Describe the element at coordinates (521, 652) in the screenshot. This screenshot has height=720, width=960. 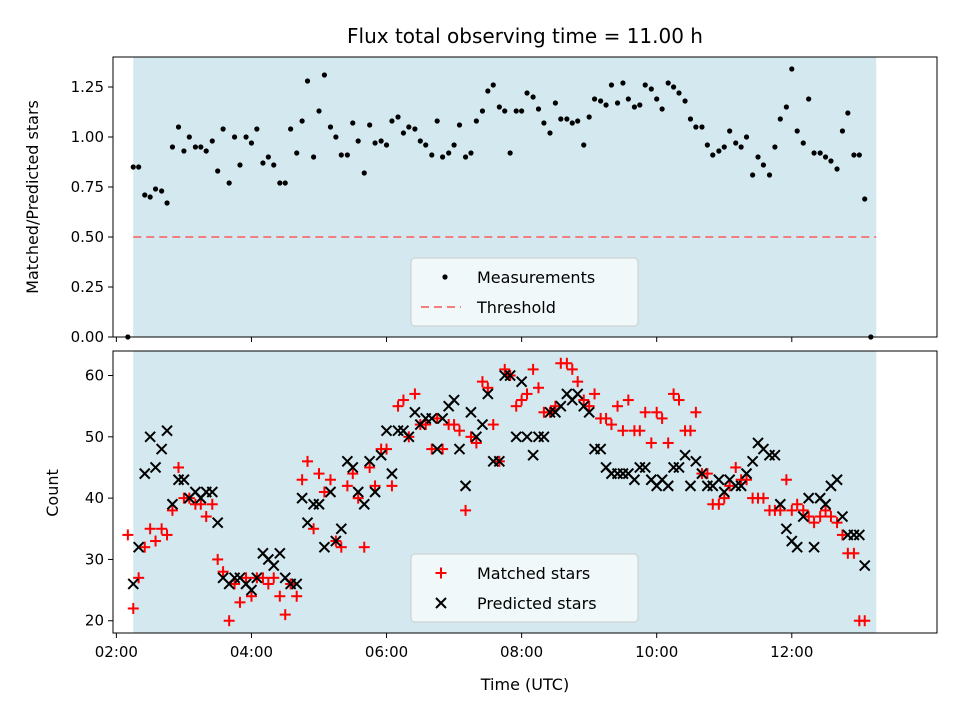
I see `x-tick-label: 08:00` at that location.